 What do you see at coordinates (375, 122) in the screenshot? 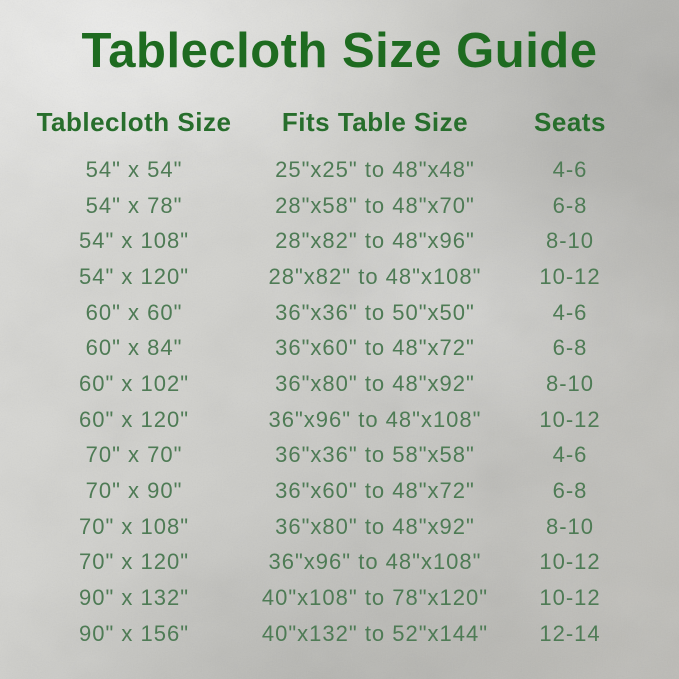
I see `header-fits-table-size: Fits Table Size` at bounding box center [375, 122].